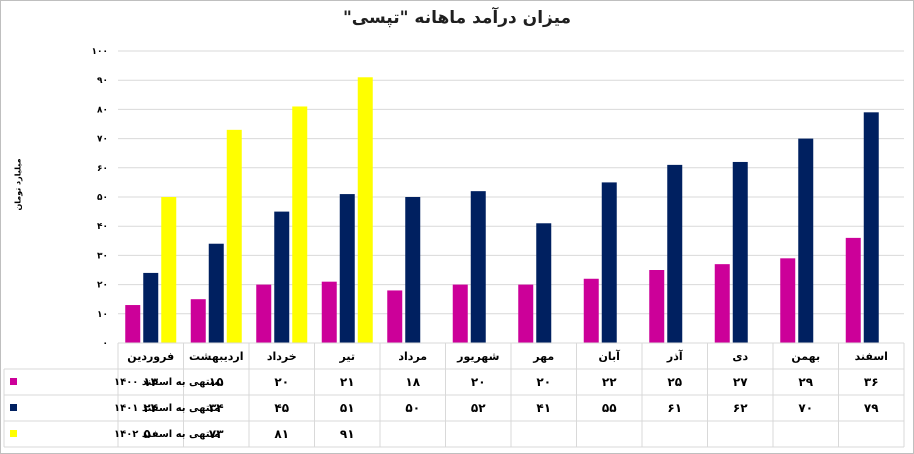 The image size is (914, 454). What do you see at coordinates (610, 356) in the screenshot?
I see `category-label: آبان` at bounding box center [610, 356].